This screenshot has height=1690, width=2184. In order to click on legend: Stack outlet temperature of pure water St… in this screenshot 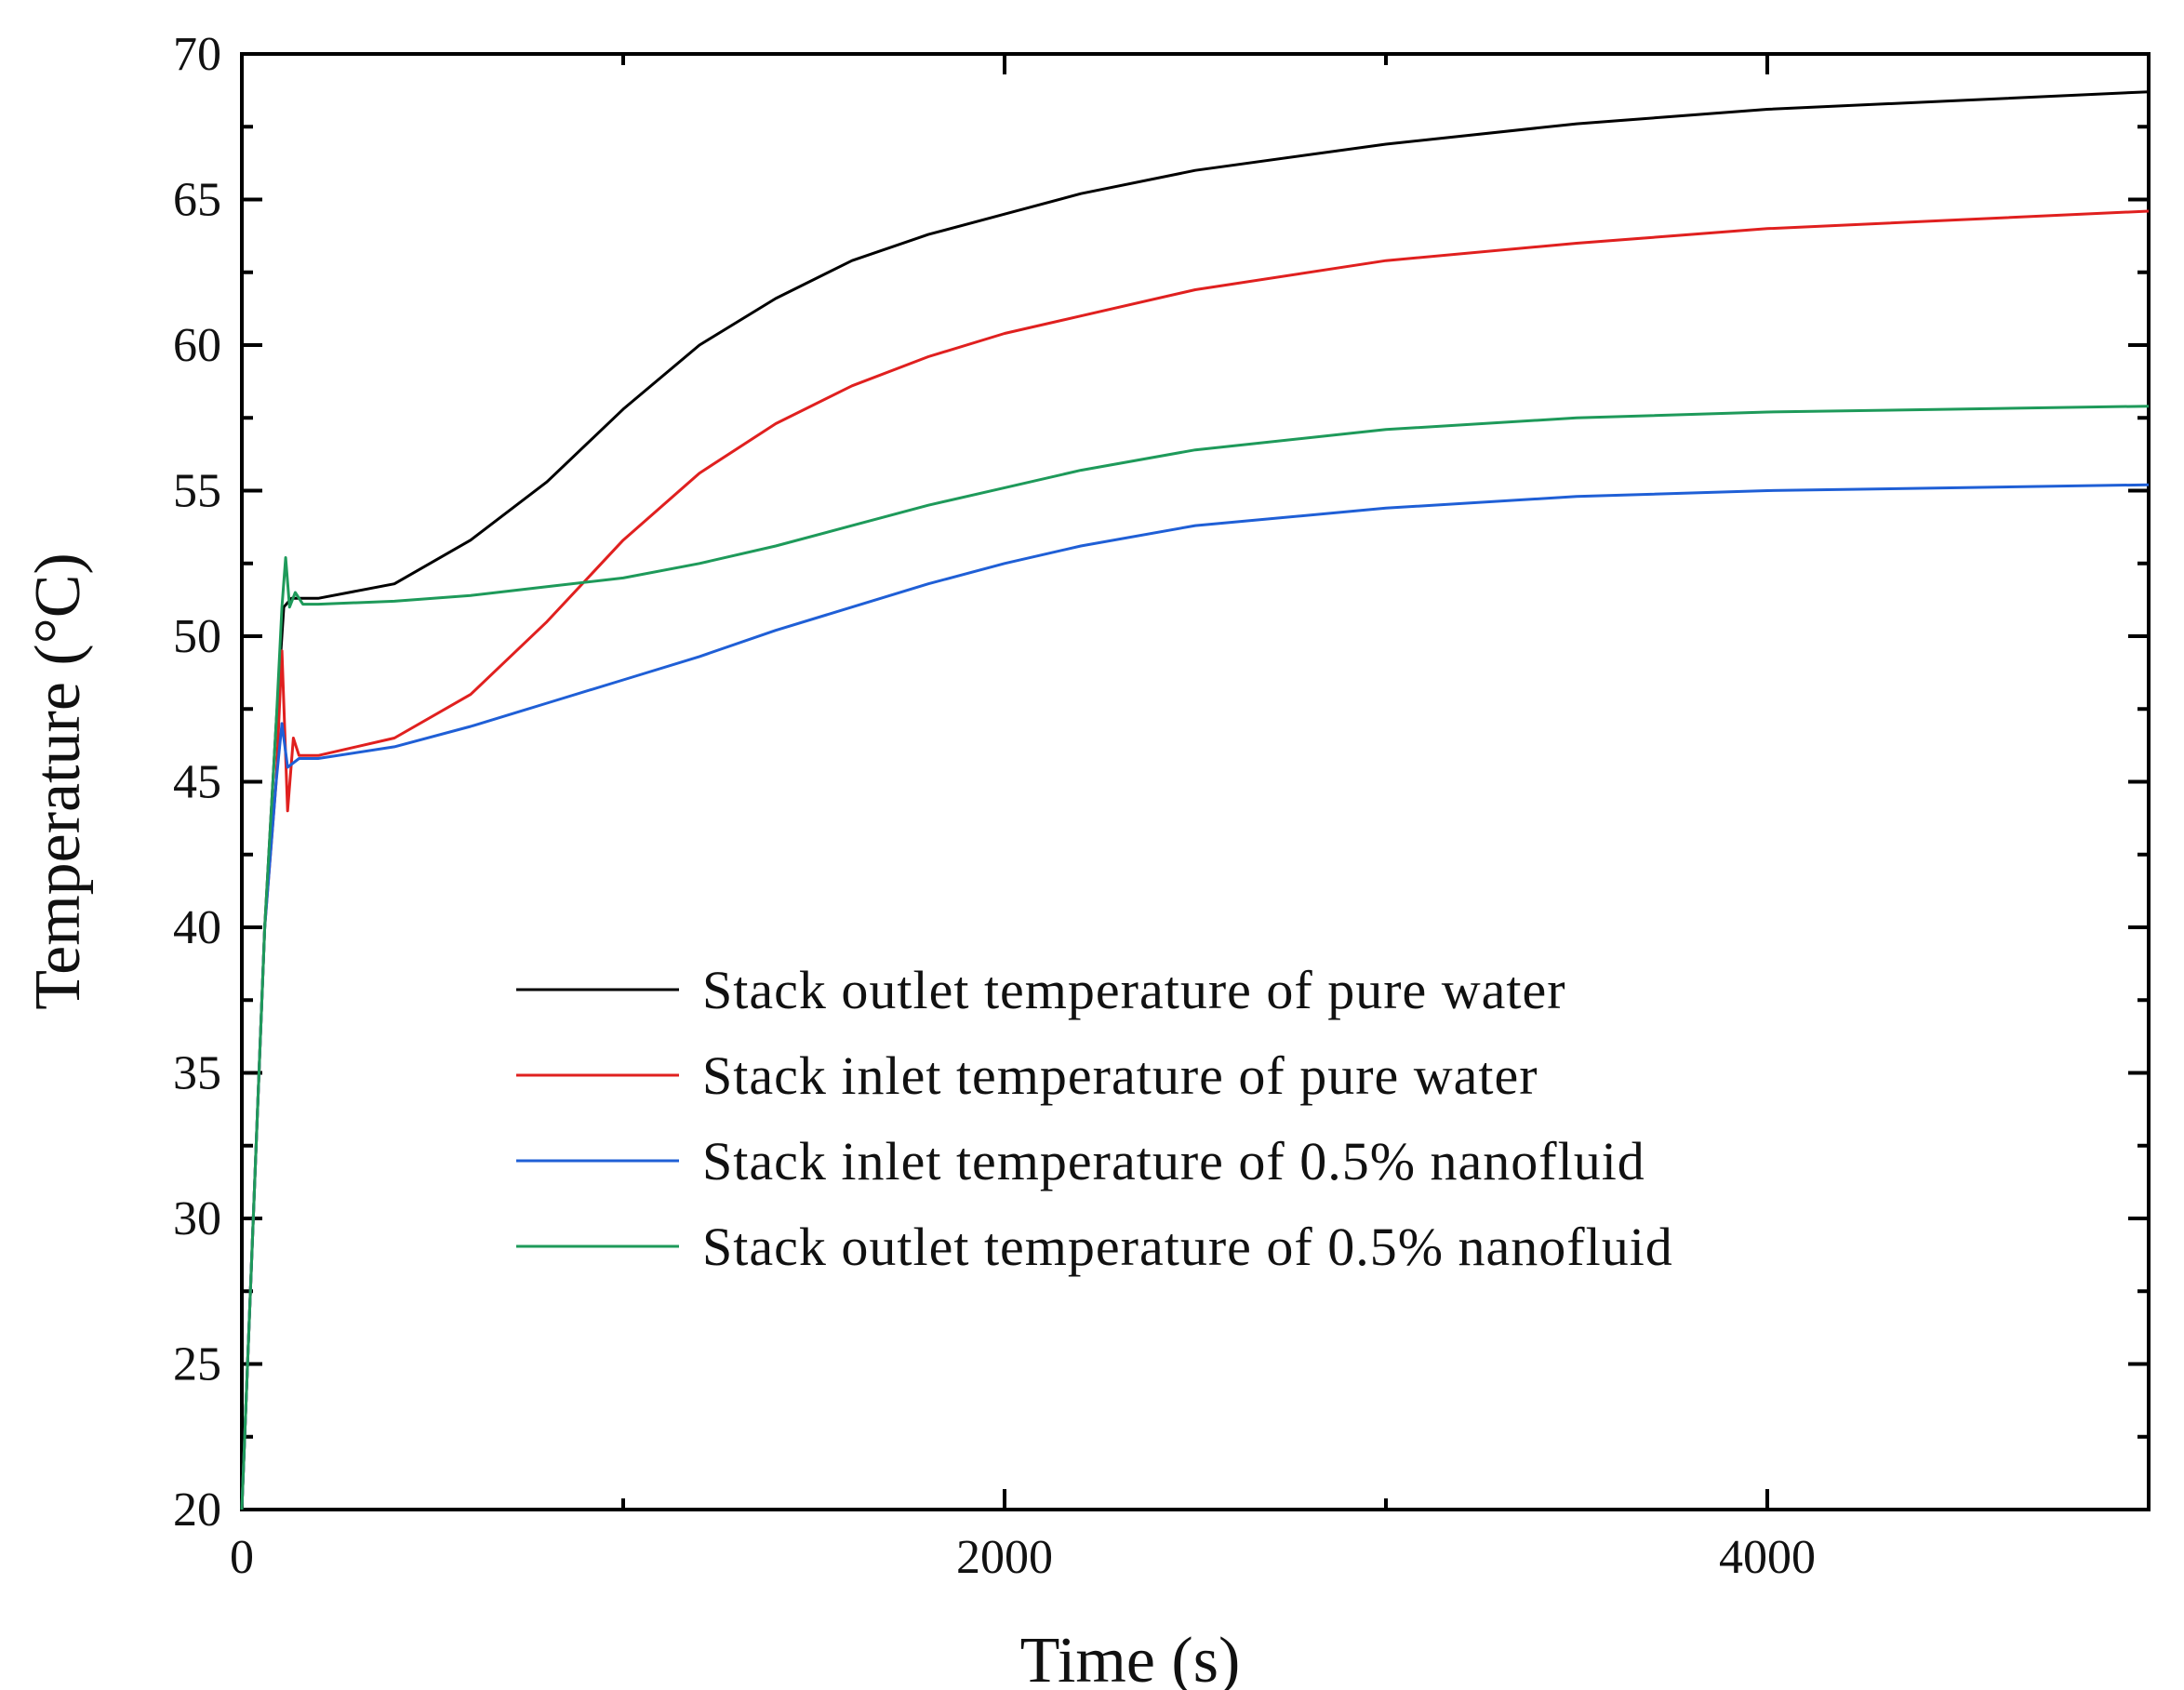, I will do `click(1094, 1118)`.